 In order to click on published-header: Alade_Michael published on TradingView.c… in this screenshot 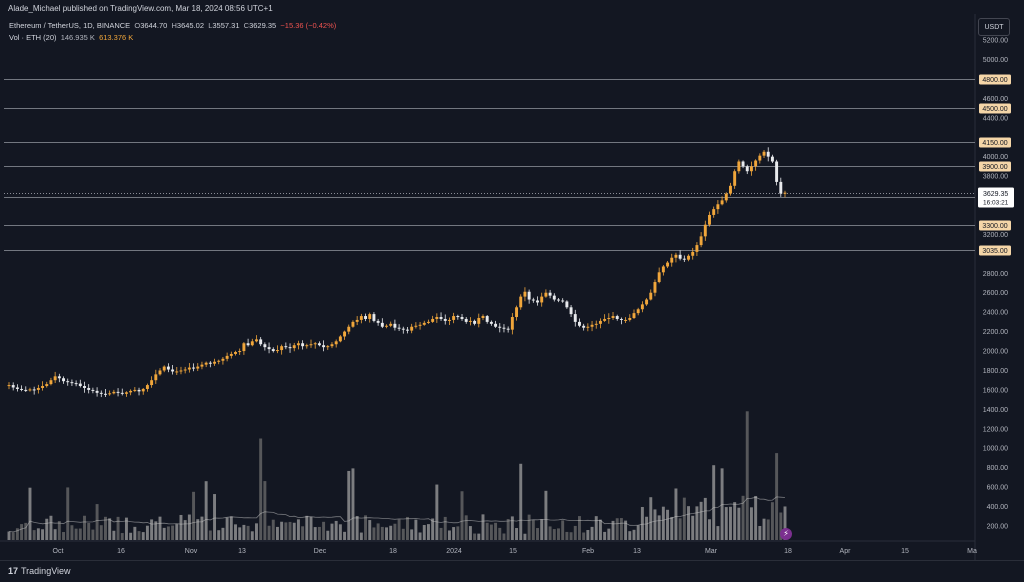, I will do `click(140, 8)`.